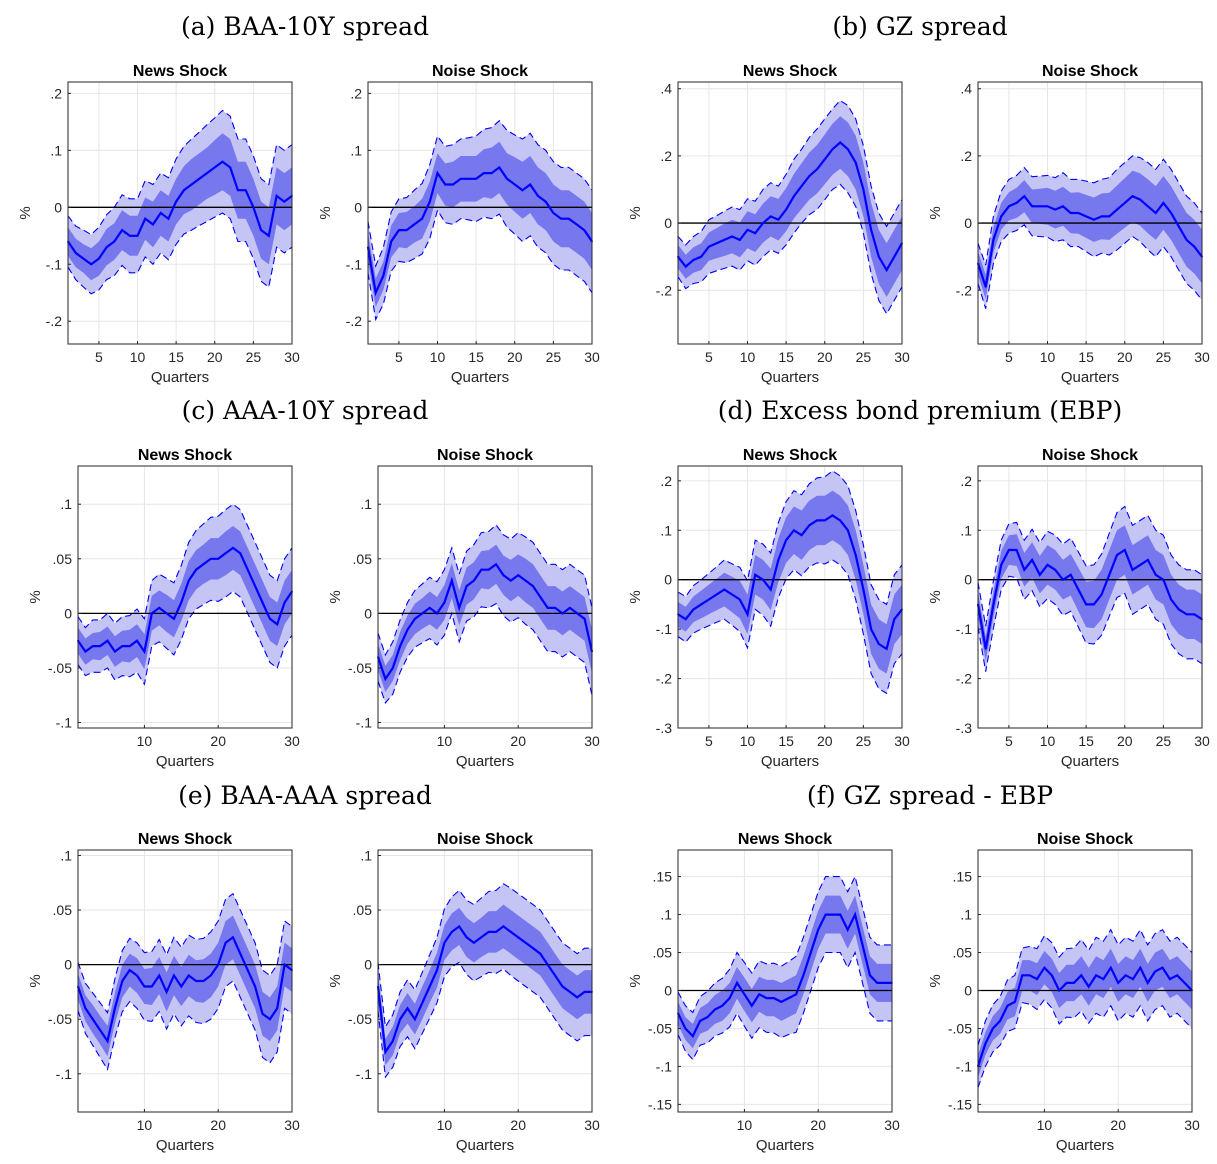  Describe the element at coordinates (364, 723) in the screenshot. I see `y-tick-label: -.1` at that location.